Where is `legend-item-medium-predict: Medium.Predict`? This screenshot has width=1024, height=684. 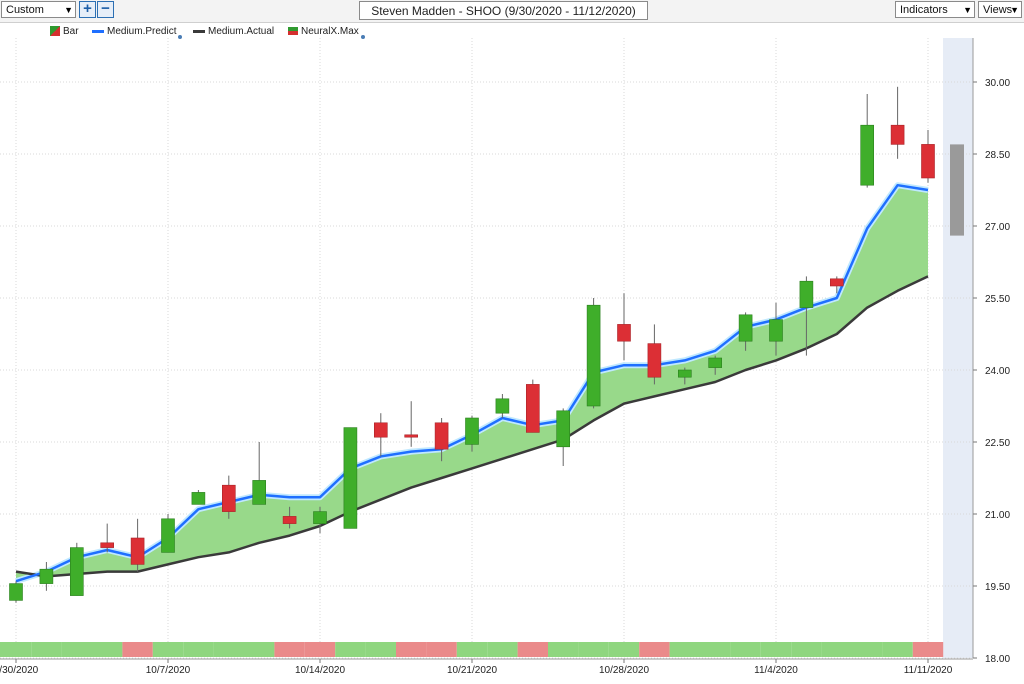 legend-item-medium-predict: Medium.Predict is located at coordinates (137, 32).